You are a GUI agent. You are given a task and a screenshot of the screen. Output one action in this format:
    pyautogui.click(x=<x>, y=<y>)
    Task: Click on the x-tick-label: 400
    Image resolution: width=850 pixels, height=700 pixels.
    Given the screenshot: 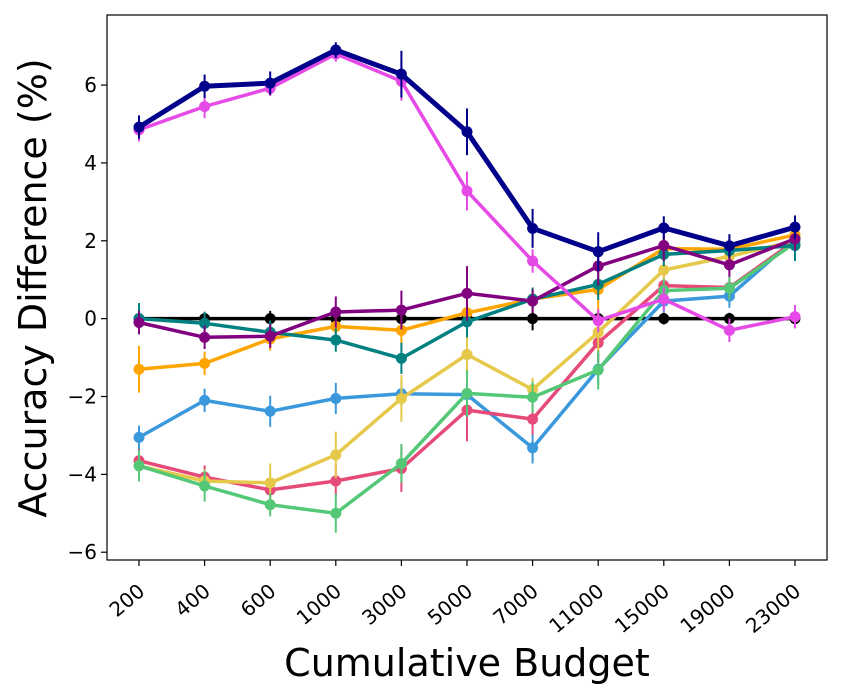 What is the action you would take?
    pyautogui.click(x=192, y=600)
    